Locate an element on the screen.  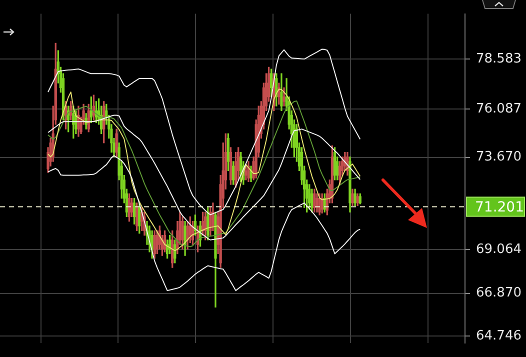
y-tick-label: 76.087 is located at coordinates (499, 108).